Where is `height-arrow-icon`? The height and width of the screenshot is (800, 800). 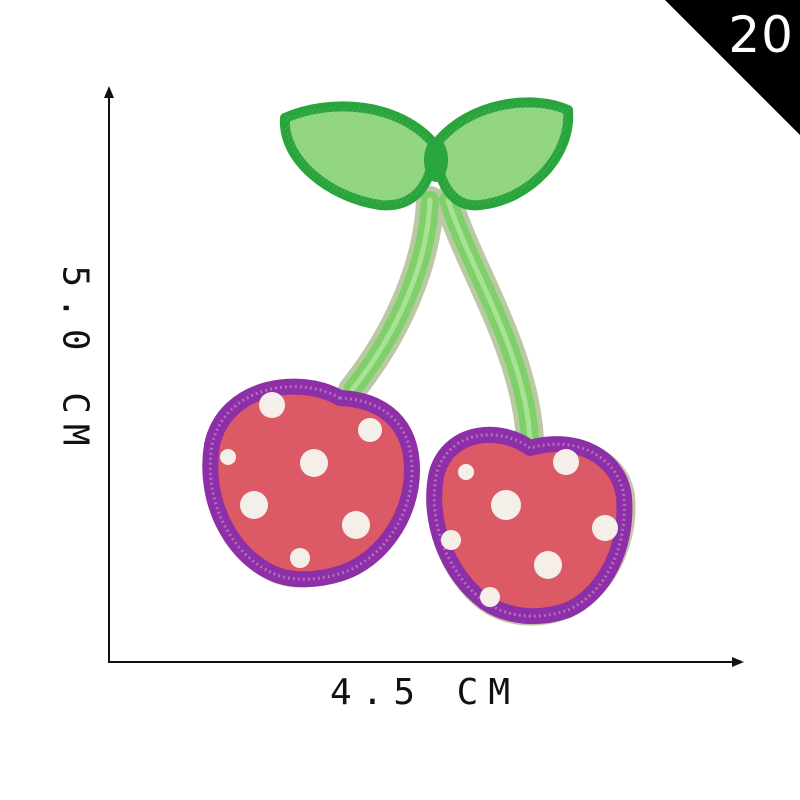
height-arrow-icon is located at coordinates (109, 92).